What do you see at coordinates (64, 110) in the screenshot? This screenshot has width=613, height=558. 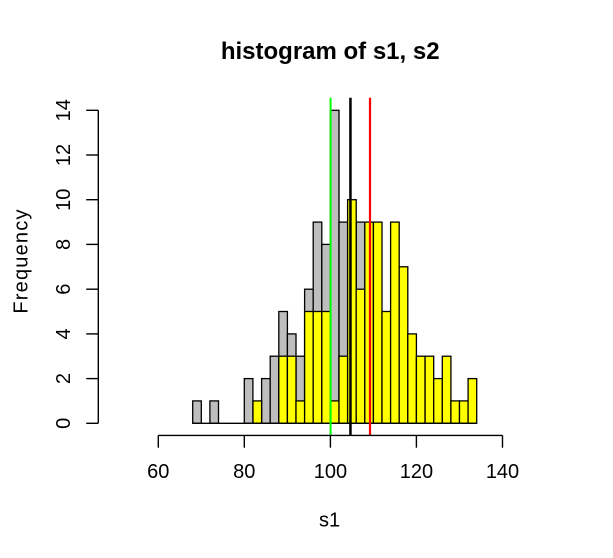 I see `svg-text: 14` at bounding box center [64, 110].